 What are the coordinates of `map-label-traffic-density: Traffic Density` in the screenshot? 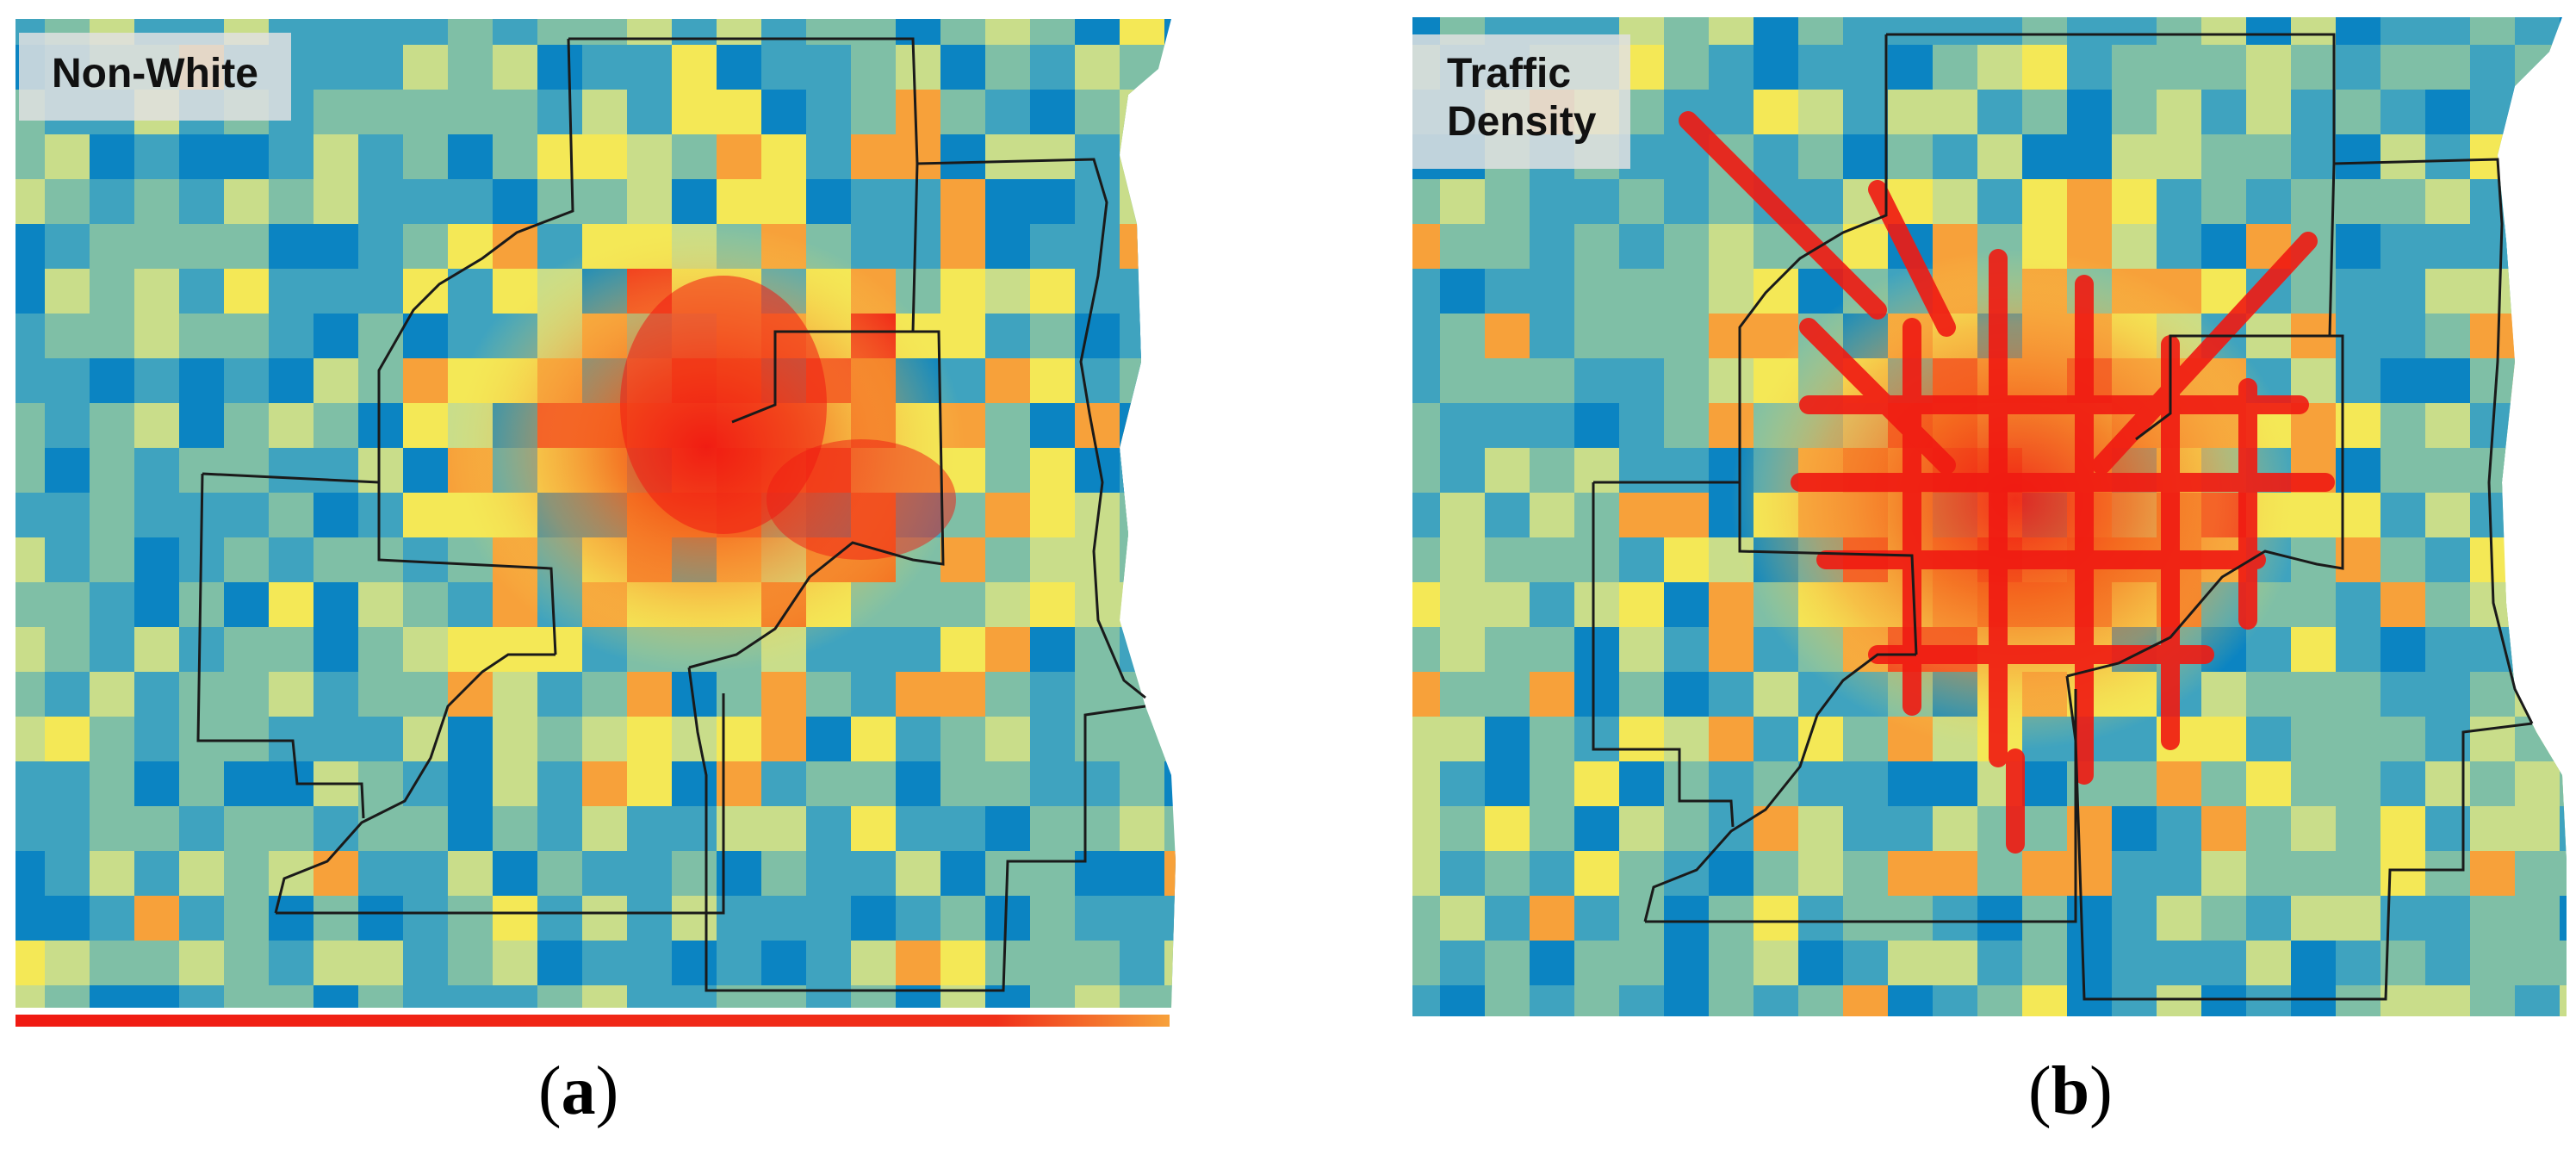 It's located at (1521, 101).